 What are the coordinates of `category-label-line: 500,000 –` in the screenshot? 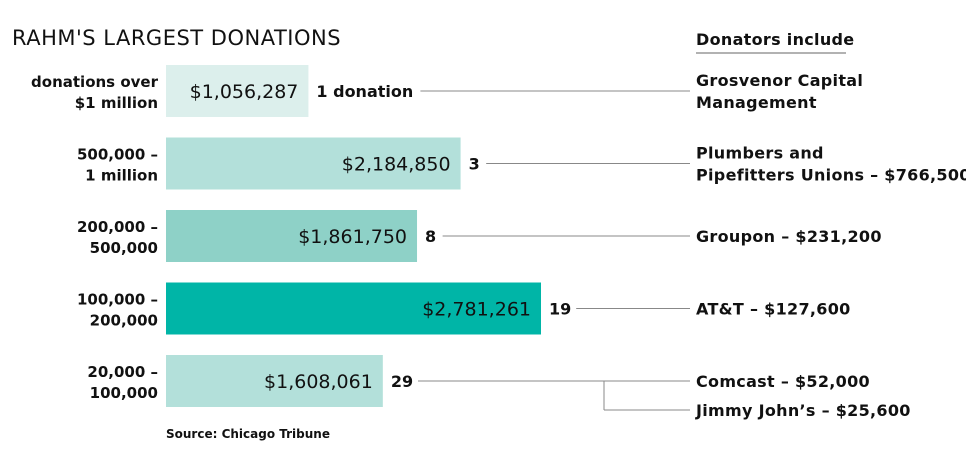 It's located at (117, 155).